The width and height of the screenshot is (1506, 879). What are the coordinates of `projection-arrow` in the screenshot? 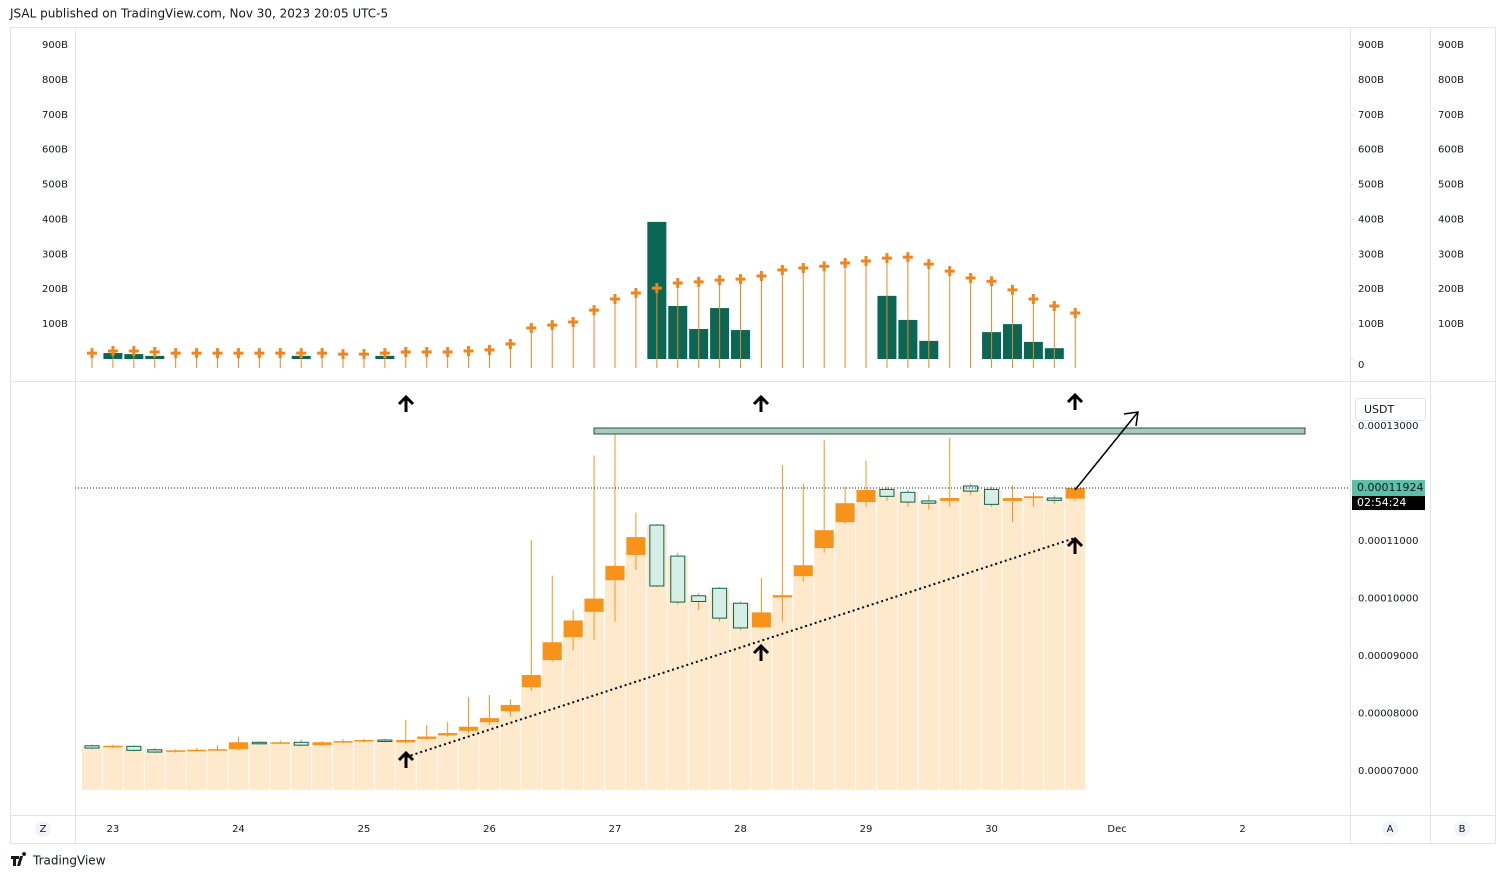 It's located at (1106, 451).